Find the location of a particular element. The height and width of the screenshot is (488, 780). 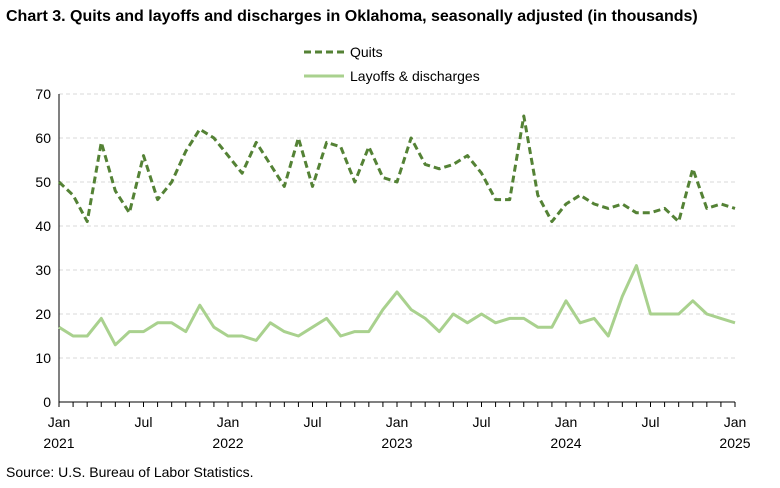

legend-entry-quits: Quits is located at coordinates (366, 52).